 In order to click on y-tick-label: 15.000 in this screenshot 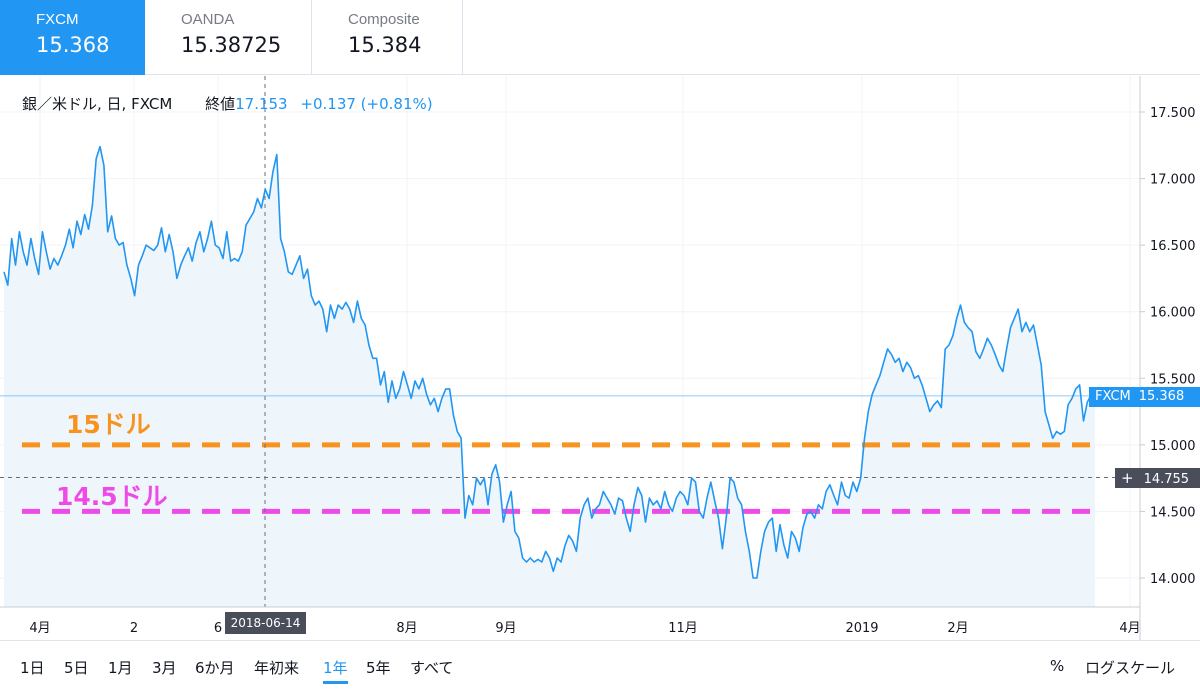, I will do `click(1173, 446)`.